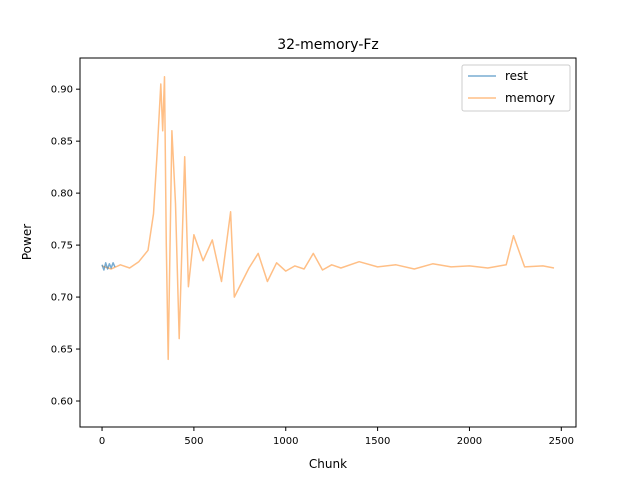 The width and height of the screenshot is (640, 480). What do you see at coordinates (285, 441) in the screenshot?
I see `x-tick-label: 1000` at bounding box center [285, 441].